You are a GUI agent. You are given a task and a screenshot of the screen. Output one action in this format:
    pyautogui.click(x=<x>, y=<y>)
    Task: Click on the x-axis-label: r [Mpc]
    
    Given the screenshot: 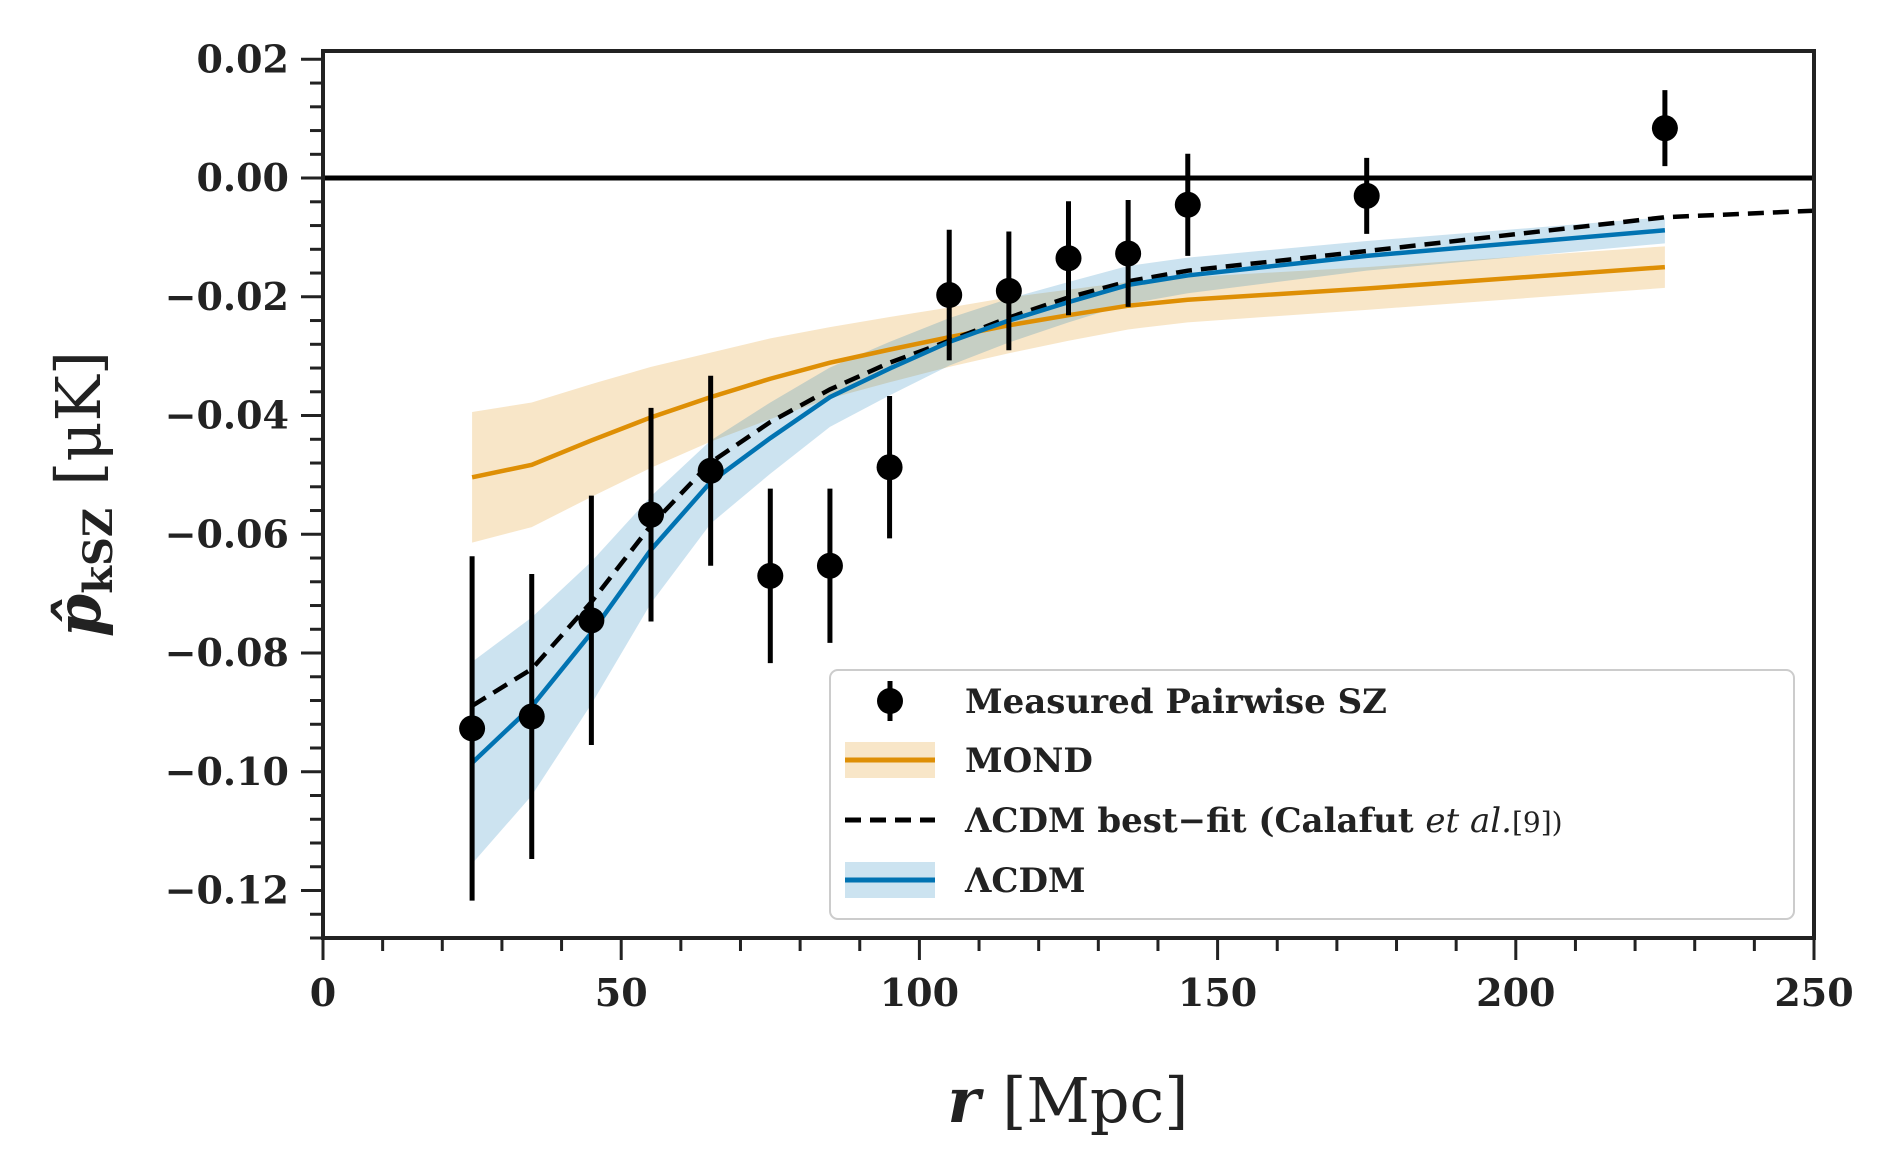 What is the action you would take?
    pyautogui.click(x=1068, y=1100)
    